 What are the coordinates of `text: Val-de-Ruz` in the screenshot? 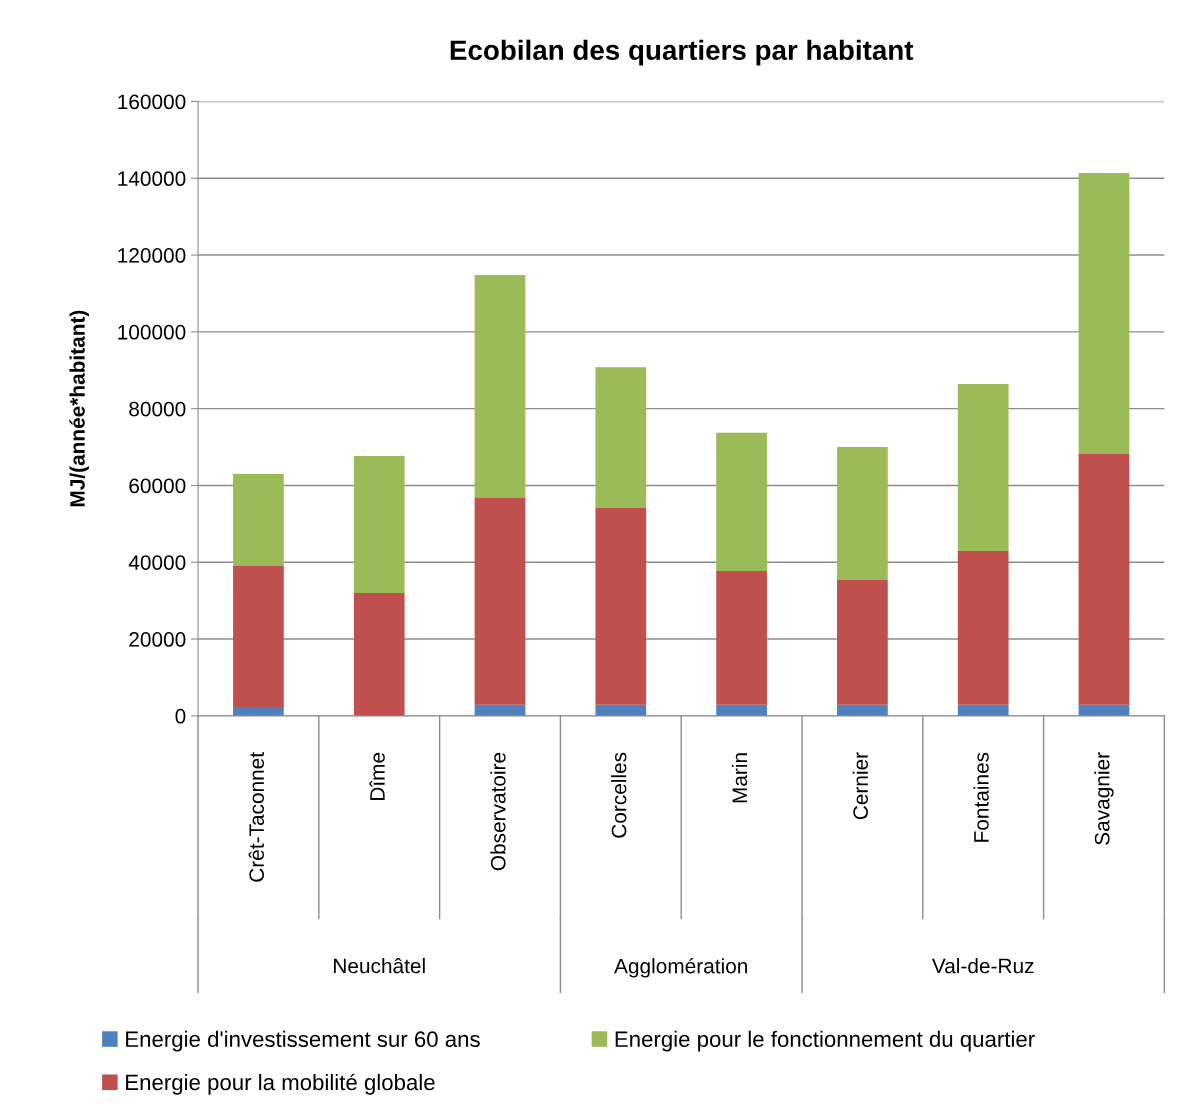 It's located at (982, 966).